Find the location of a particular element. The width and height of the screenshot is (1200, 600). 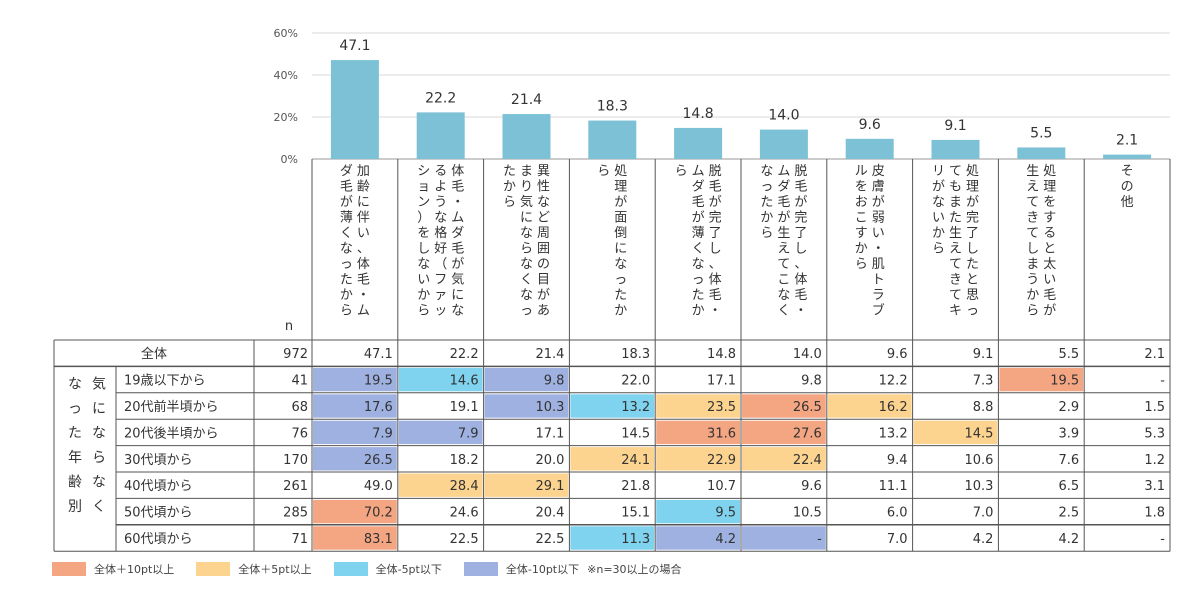

n-value: 76 is located at coordinates (299, 433).